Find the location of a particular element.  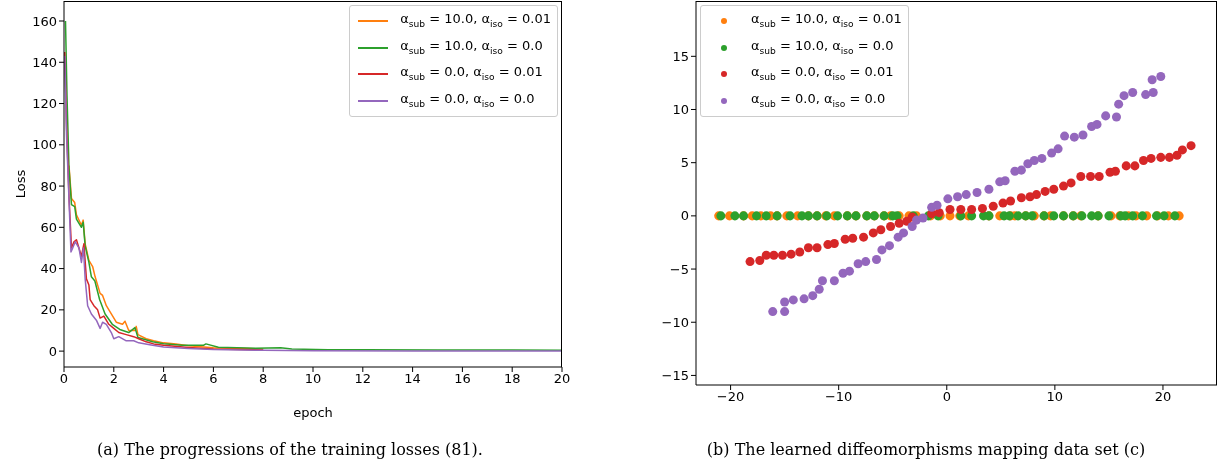

x-tick-label: −20 is located at coordinates (730, 397).